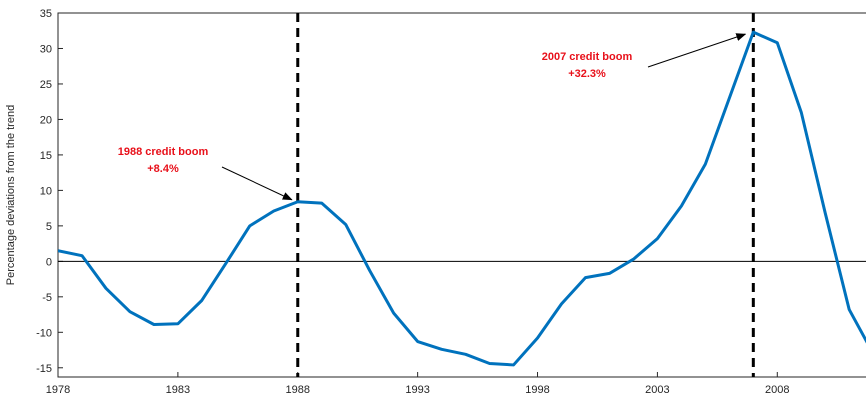  What do you see at coordinates (537, 390) in the screenshot?
I see `x-tick-label: 1998` at bounding box center [537, 390].